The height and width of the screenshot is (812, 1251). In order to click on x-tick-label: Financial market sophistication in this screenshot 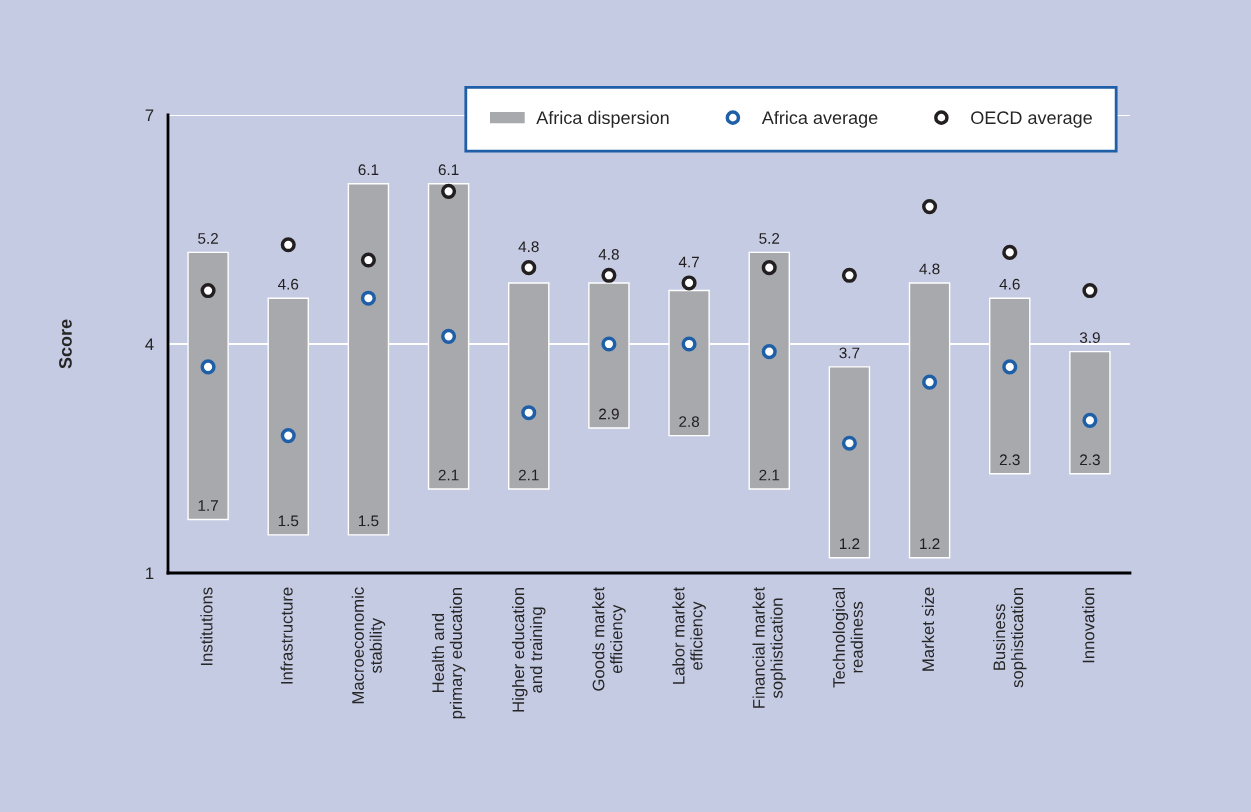, I will do `click(769, 647)`.